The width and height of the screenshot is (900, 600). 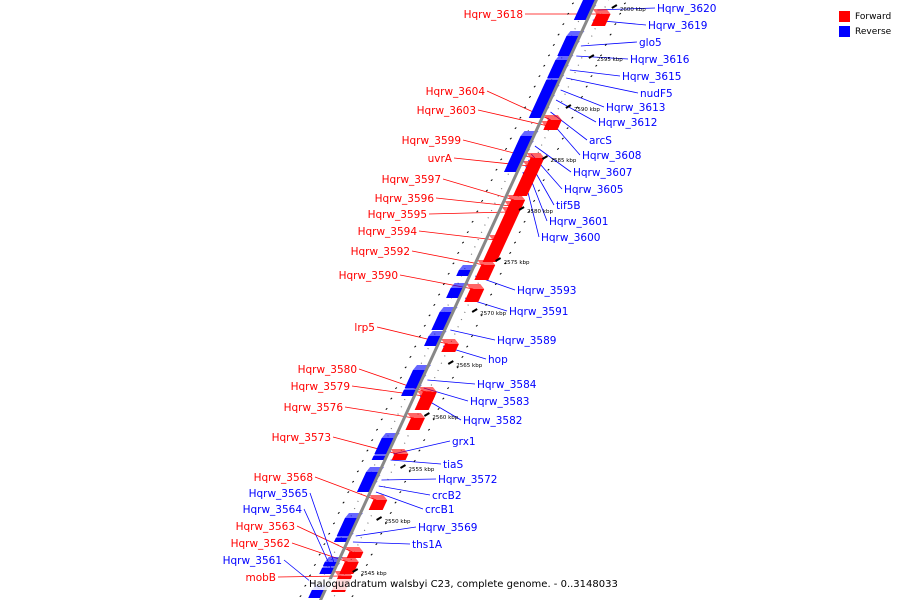 What do you see at coordinates (517, 263) in the screenshot?
I see `tick-label: 2575 kbp` at bounding box center [517, 263].